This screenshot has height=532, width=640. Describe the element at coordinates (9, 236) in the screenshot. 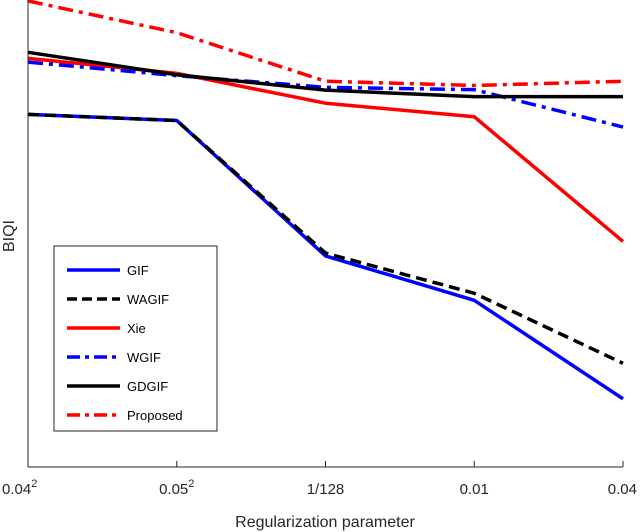

I see `y-axis-label: BIQI` at that location.